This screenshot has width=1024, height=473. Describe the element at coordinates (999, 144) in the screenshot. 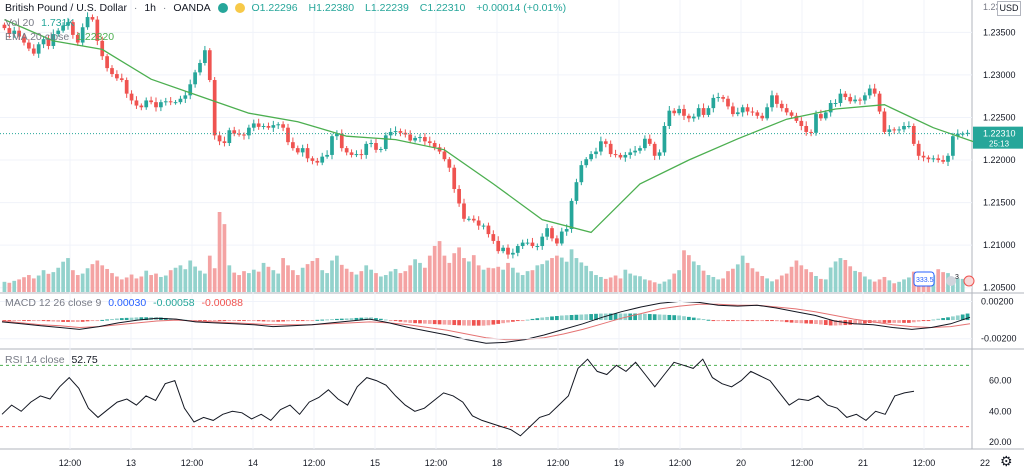

I see `bar-countdown: 25:13` at that location.